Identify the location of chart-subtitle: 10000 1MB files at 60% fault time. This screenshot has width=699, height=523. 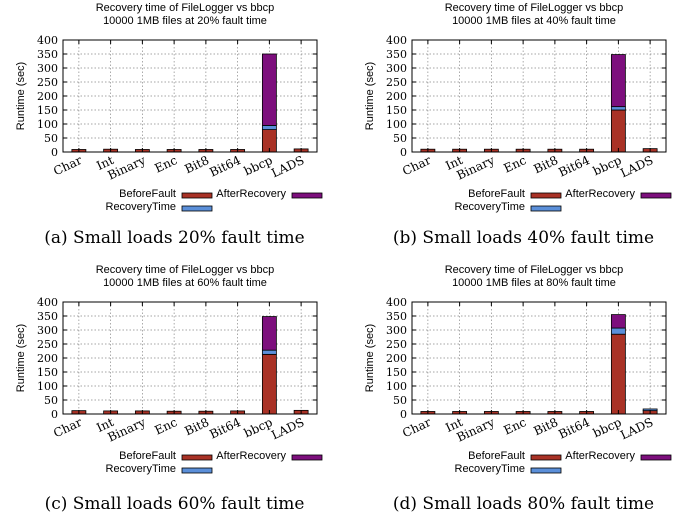
(185, 283).